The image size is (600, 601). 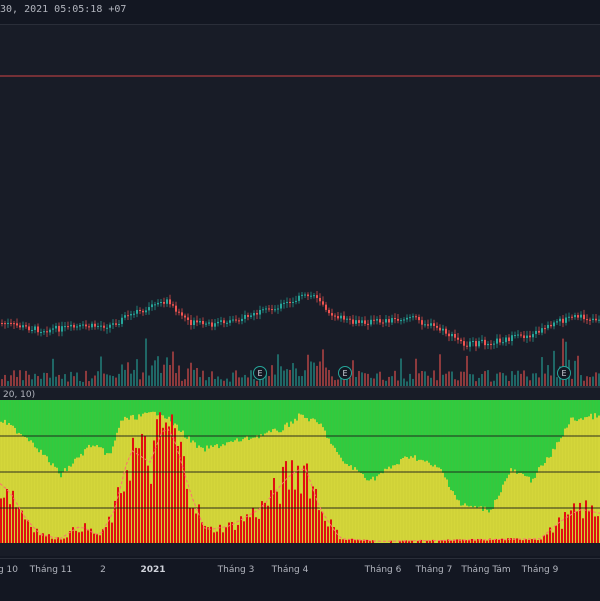 What do you see at coordinates (300, 387) in the screenshot?
I see `pane-separator` at bounding box center [300, 387].